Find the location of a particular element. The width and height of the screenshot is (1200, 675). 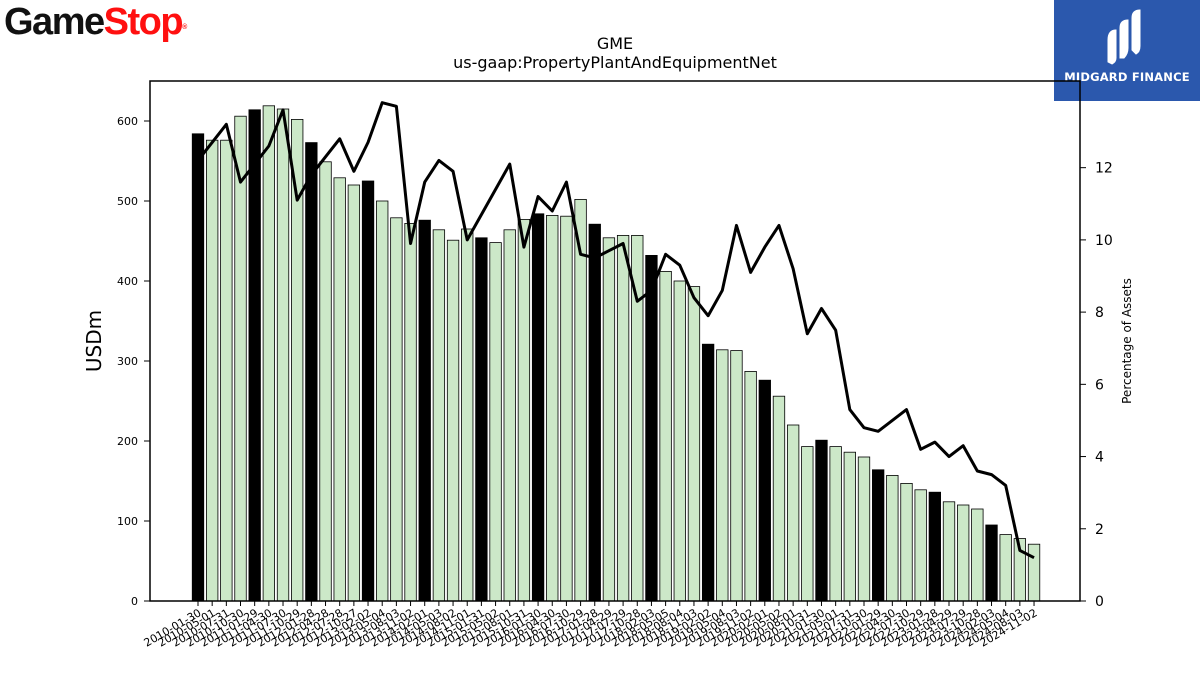

y2-tick-label-4: 4 is located at coordinates (1099, 458).